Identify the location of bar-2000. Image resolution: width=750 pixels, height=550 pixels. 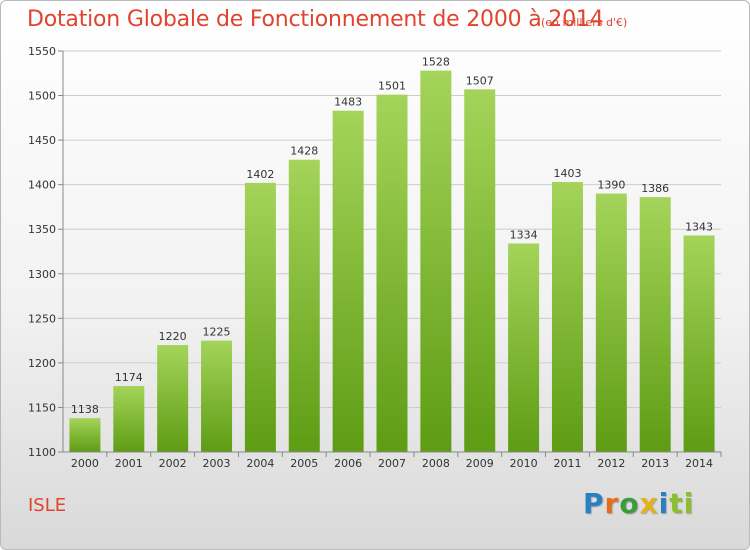
(85, 435).